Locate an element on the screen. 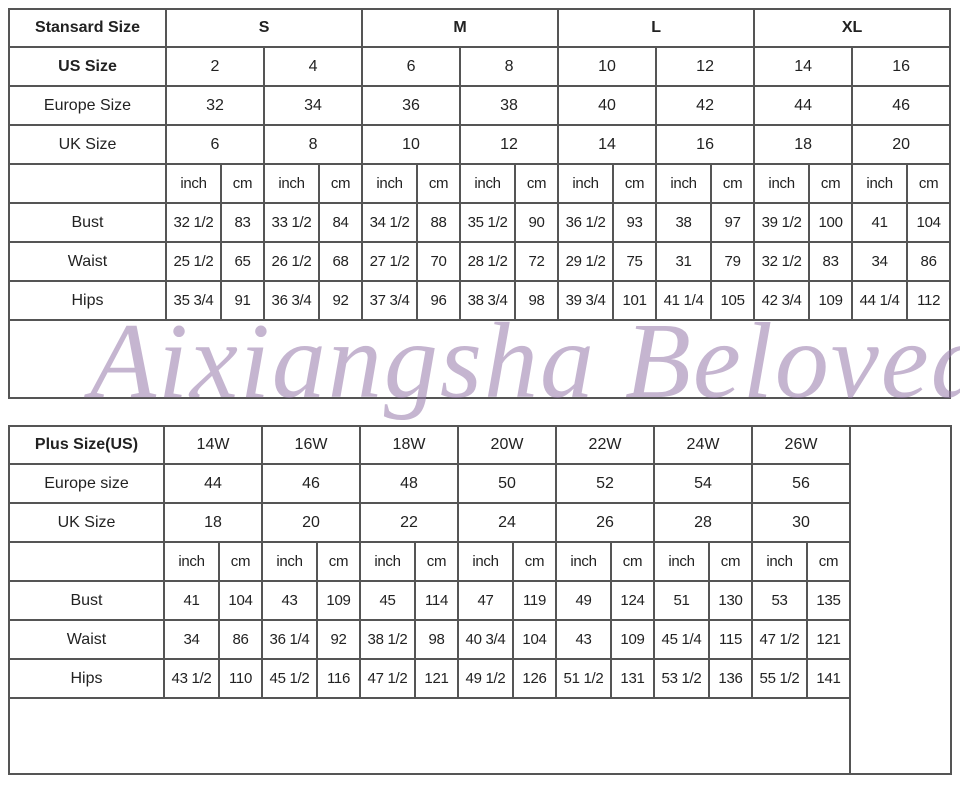  size-cell: 16 is located at coordinates (901, 66).